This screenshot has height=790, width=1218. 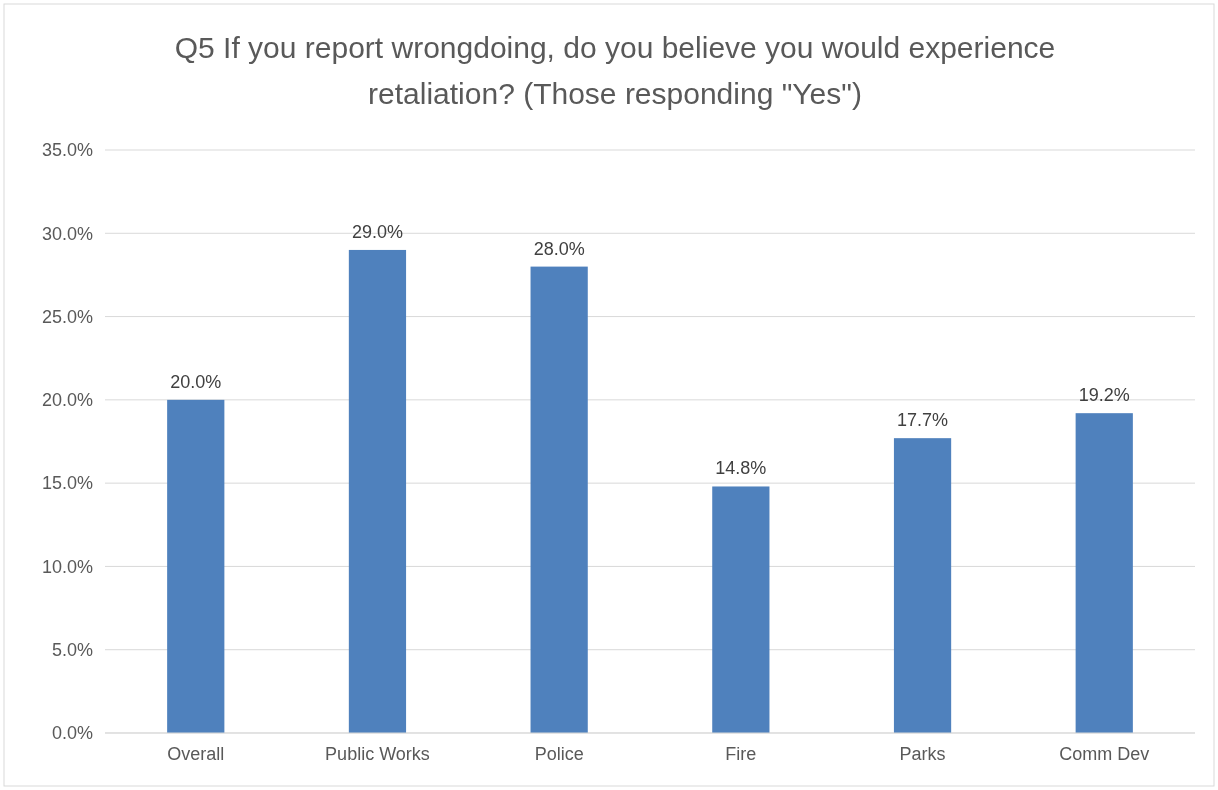 What do you see at coordinates (67, 233) in the screenshot?
I see `y-tick-label: 30.0%` at bounding box center [67, 233].